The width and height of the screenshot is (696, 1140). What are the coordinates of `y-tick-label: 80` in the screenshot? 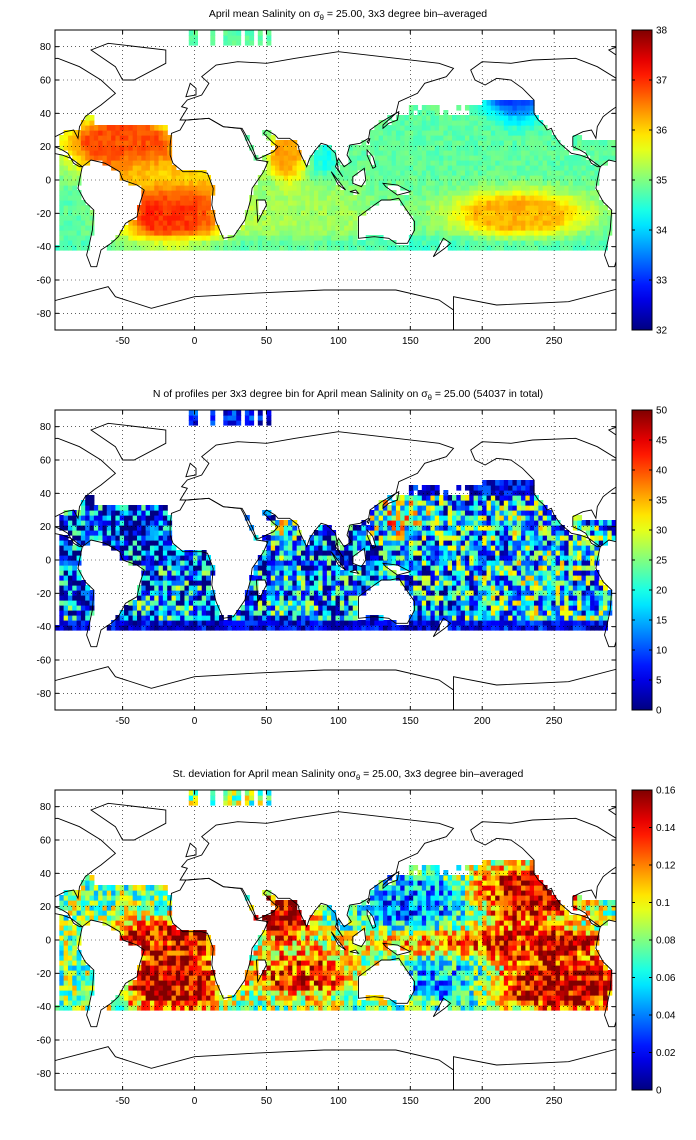 It's located at (46, 47).